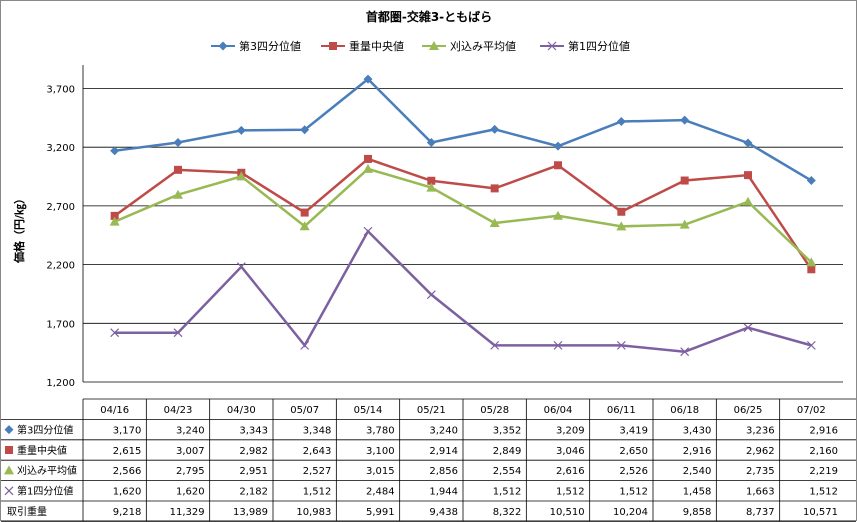  What do you see at coordinates (253, 471) in the screenshot?
I see `data-label: 2,951` at bounding box center [253, 471].